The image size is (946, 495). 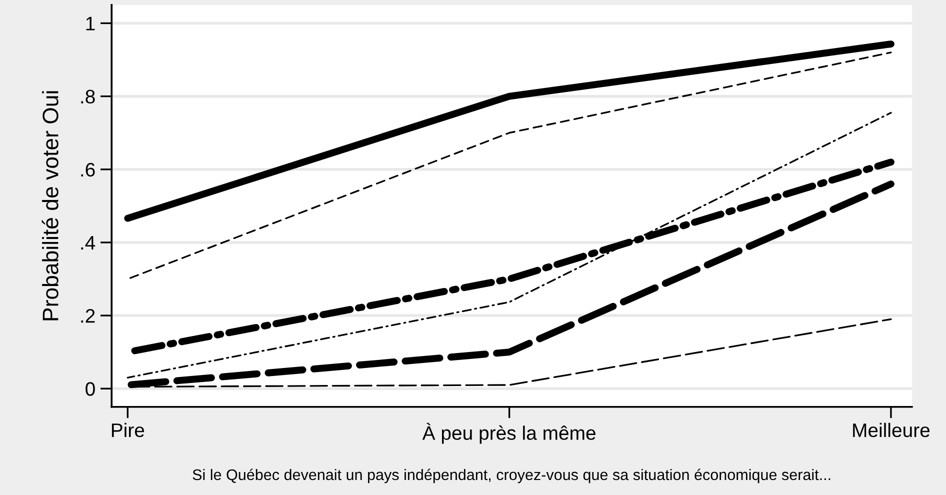 What do you see at coordinates (509, 433) in the screenshot?
I see `x-tick-label: À peu près la même` at bounding box center [509, 433].